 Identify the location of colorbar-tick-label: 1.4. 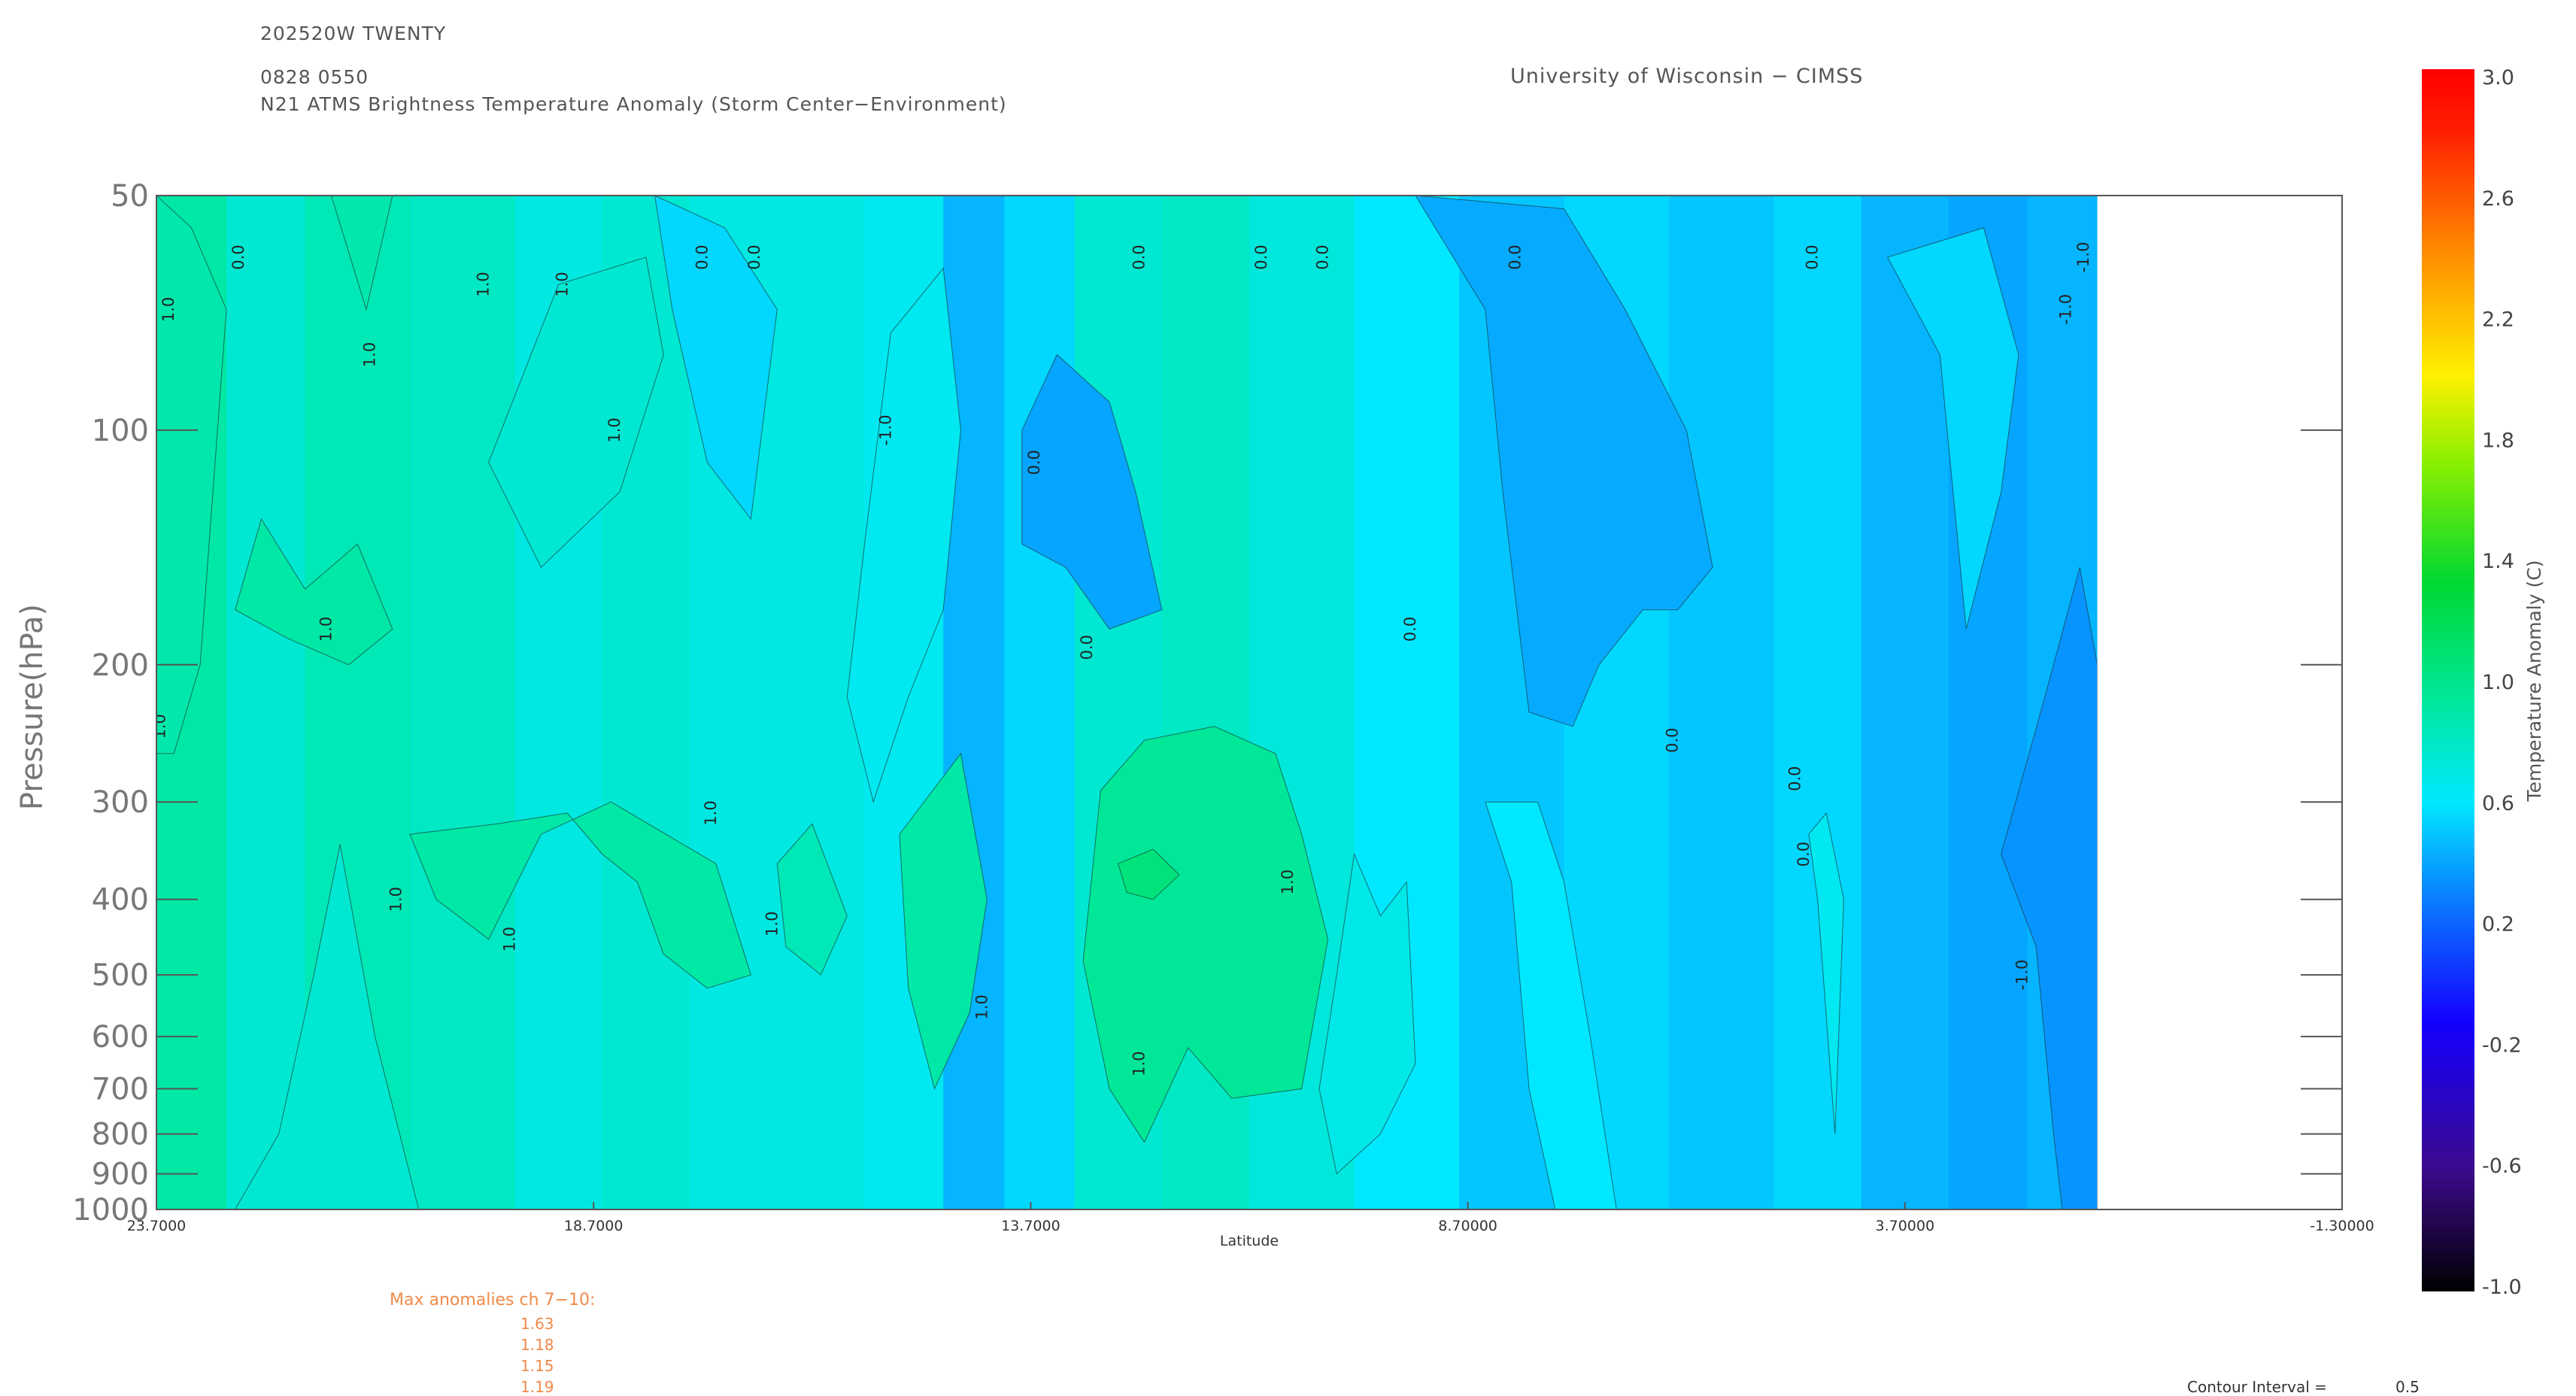
(2498, 561).